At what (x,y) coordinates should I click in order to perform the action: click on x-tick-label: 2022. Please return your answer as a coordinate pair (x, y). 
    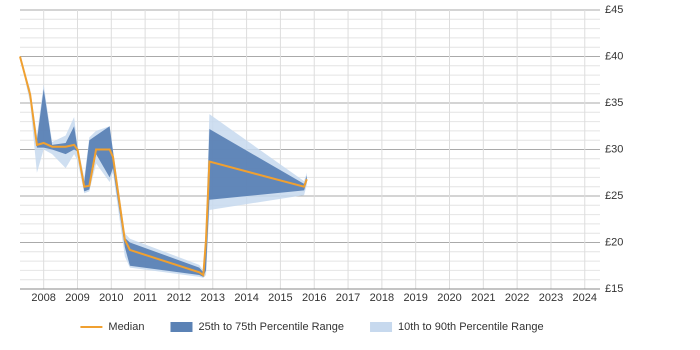
    Looking at the image, I should click on (517, 298).